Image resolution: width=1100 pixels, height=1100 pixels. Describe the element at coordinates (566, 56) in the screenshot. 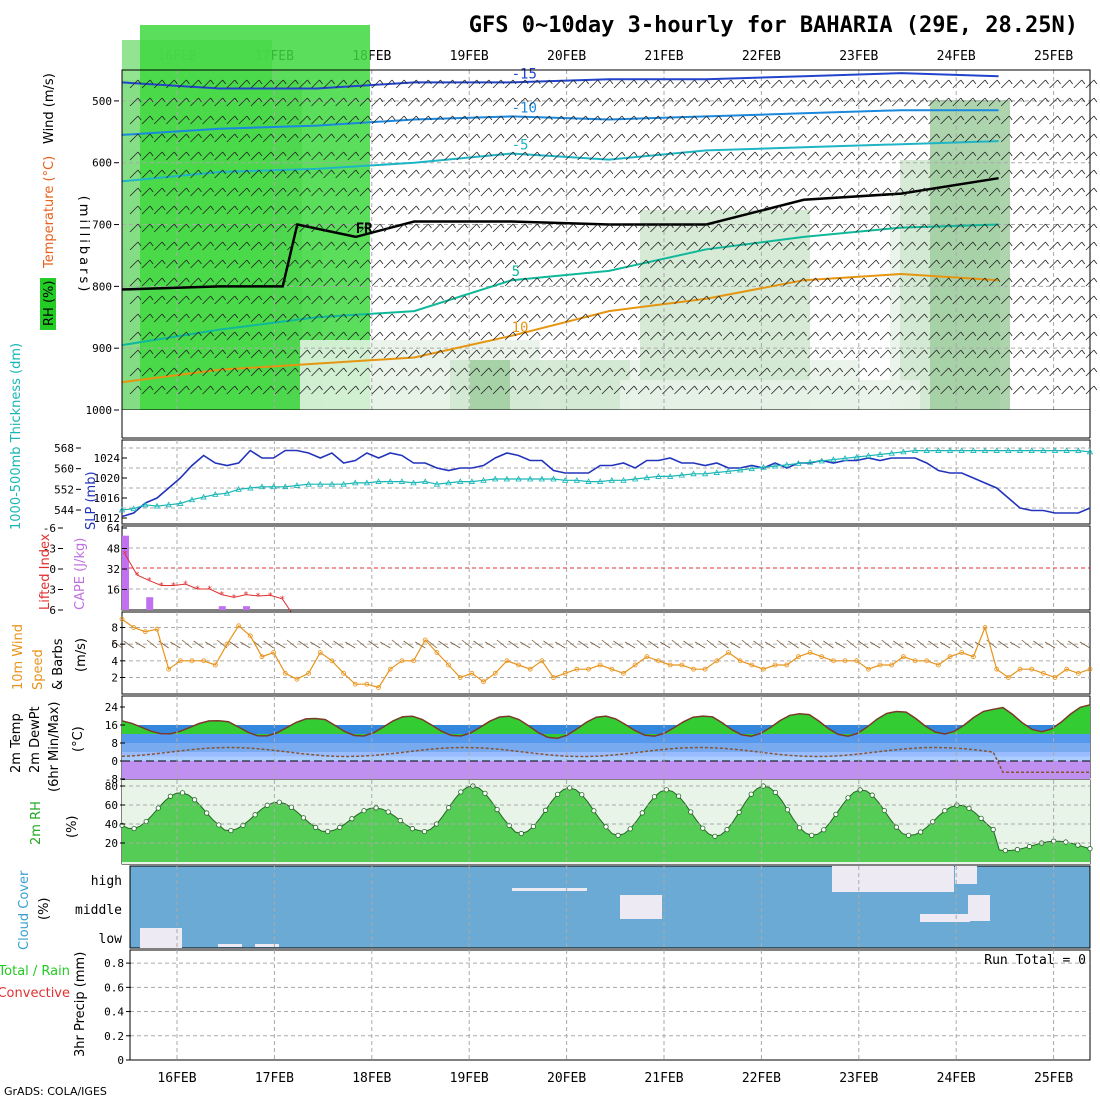

I see `top-date-label: 20FEB` at that location.